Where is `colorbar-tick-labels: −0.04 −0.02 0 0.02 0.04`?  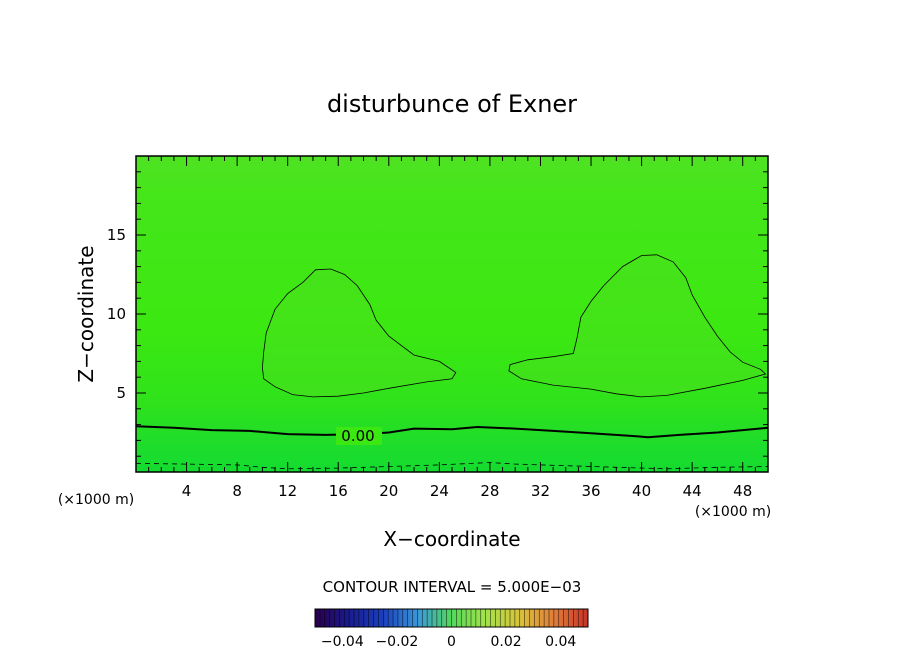 colorbar-tick-labels: −0.04 −0.02 0 0.02 0.04 is located at coordinates (449, 642).